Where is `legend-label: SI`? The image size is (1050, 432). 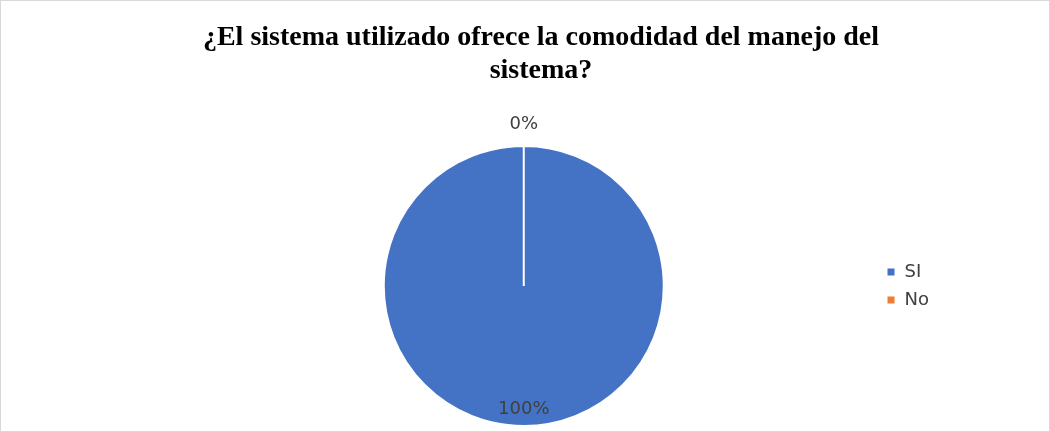 legend-label: SI is located at coordinates (913, 270).